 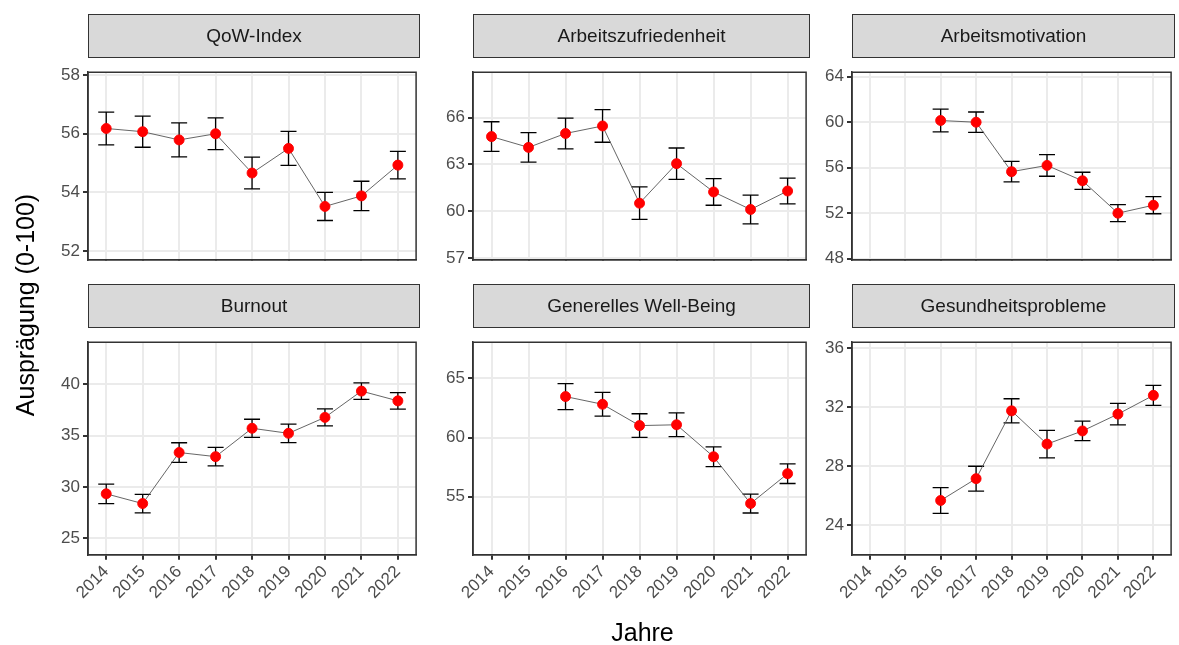 What do you see at coordinates (455, 257) in the screenshot?
I see `y-tick-label: 57` at bounding box center [455, 257].